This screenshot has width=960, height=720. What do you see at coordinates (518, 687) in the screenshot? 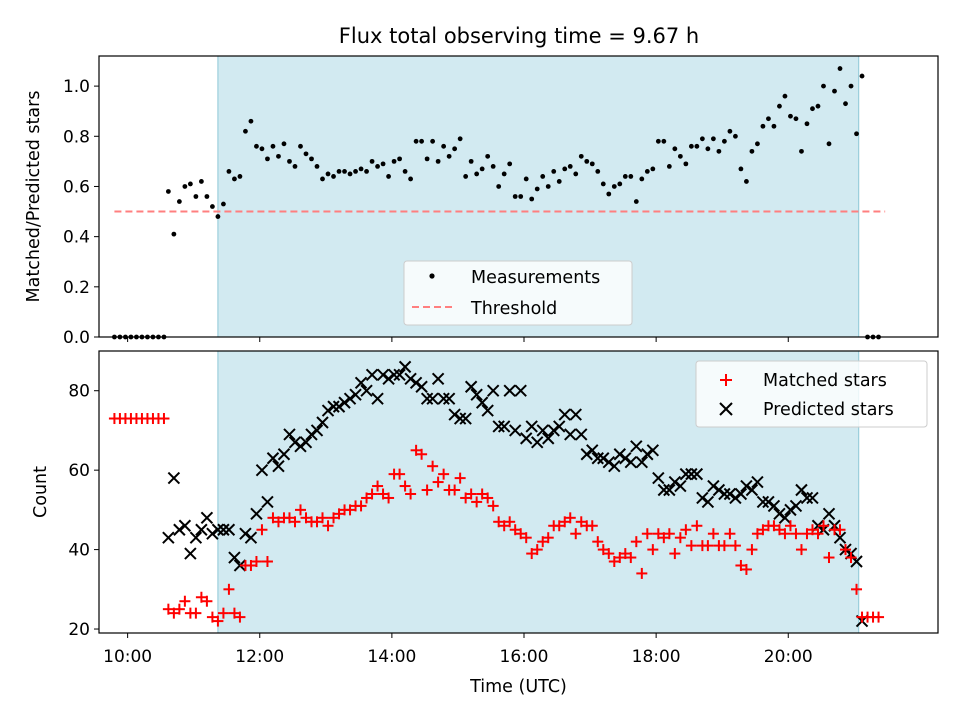
I see `x-axis-label: Time (UTC)` at bounding box center [518, 687].